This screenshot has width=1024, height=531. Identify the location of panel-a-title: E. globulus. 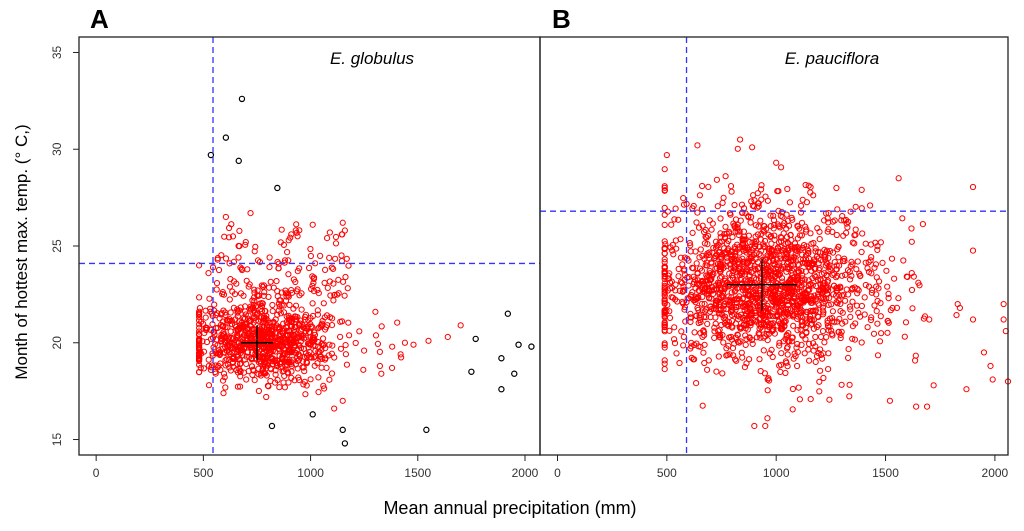
(372, 58).